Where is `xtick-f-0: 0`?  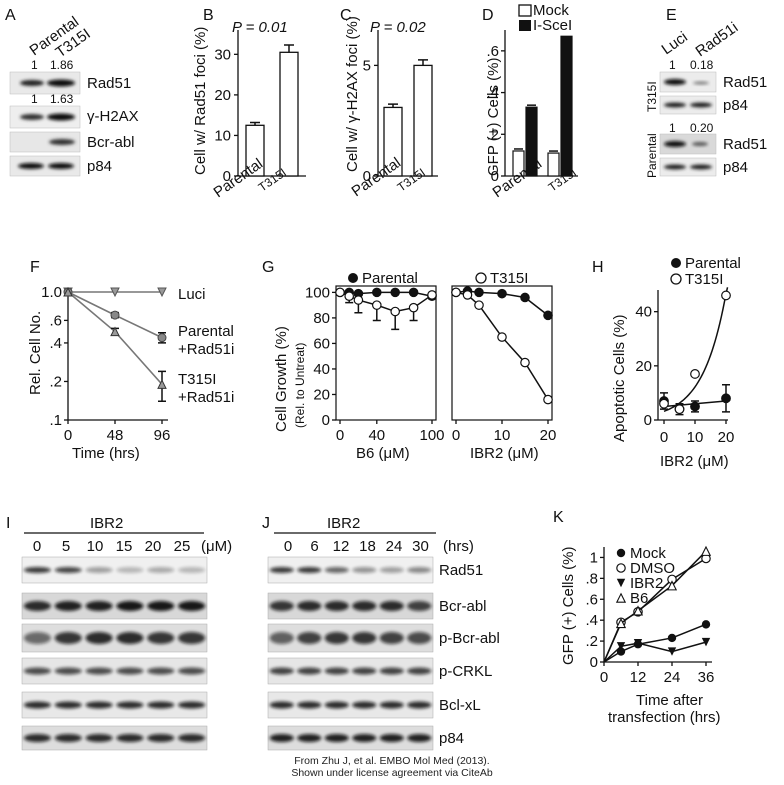
xtick-f-0: 0 is located at coordinates (68, 435).